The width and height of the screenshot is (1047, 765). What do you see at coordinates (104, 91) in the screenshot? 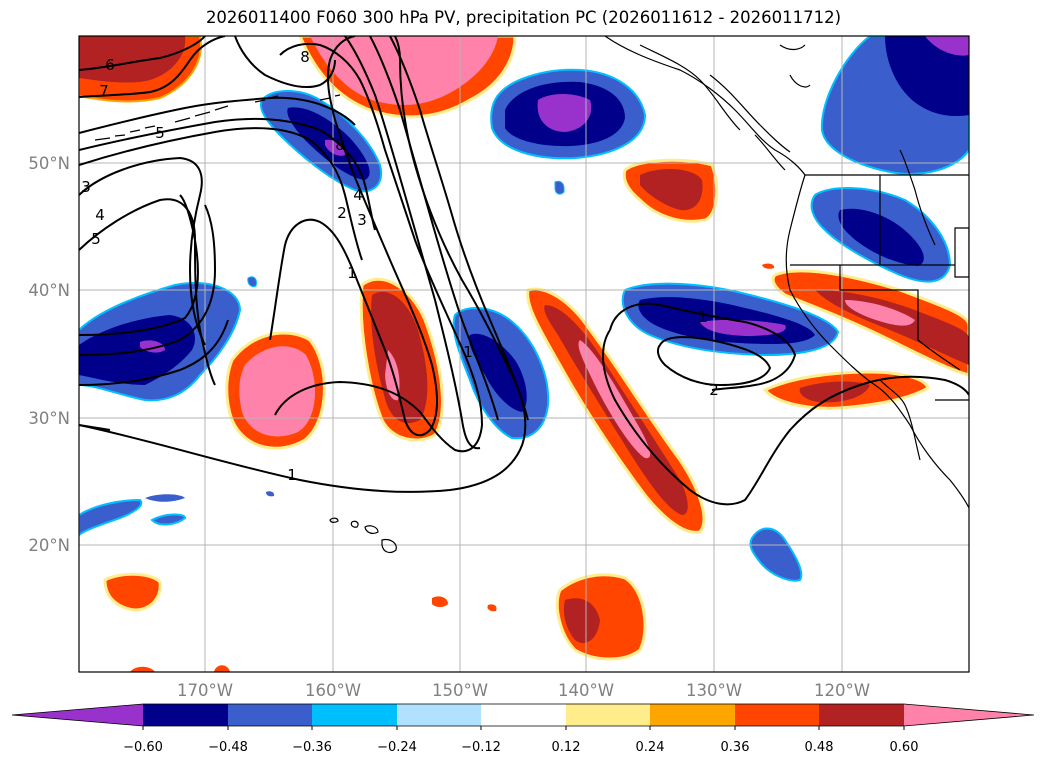
I see `contour-label-7: 7` at bounding box center [104, 91].